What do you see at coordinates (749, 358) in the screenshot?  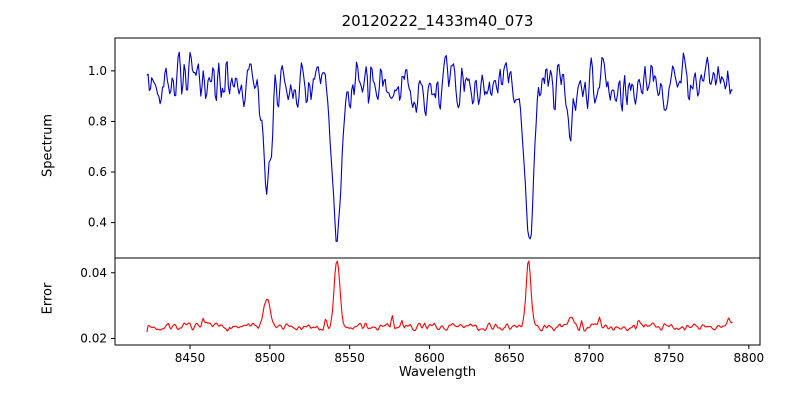 I see `x-tick-label: 8800` at bounding box center [749, 358].